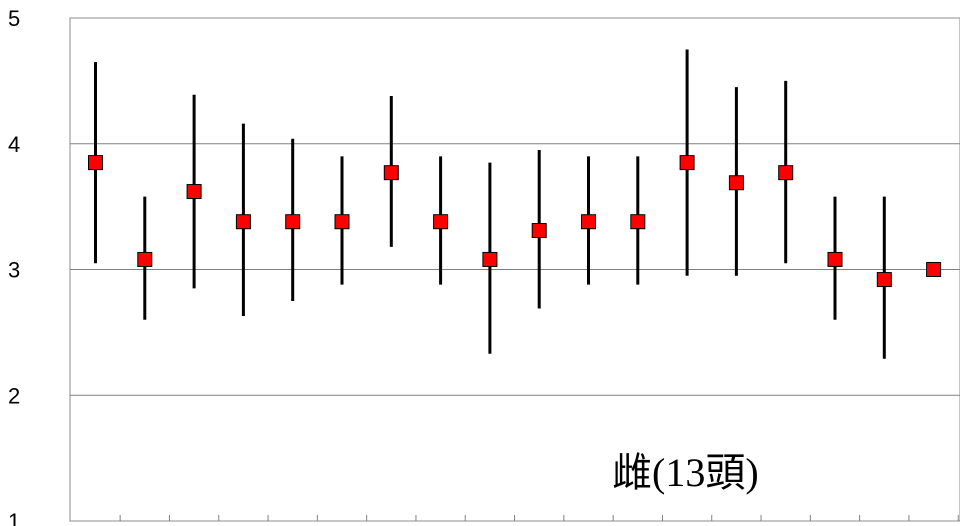 This screenshot has height=526, width=960. What do you see at coordinates (14, 18) in the screenshot?
I see `y-tick-label: 5` at bounding box center [14, 18].